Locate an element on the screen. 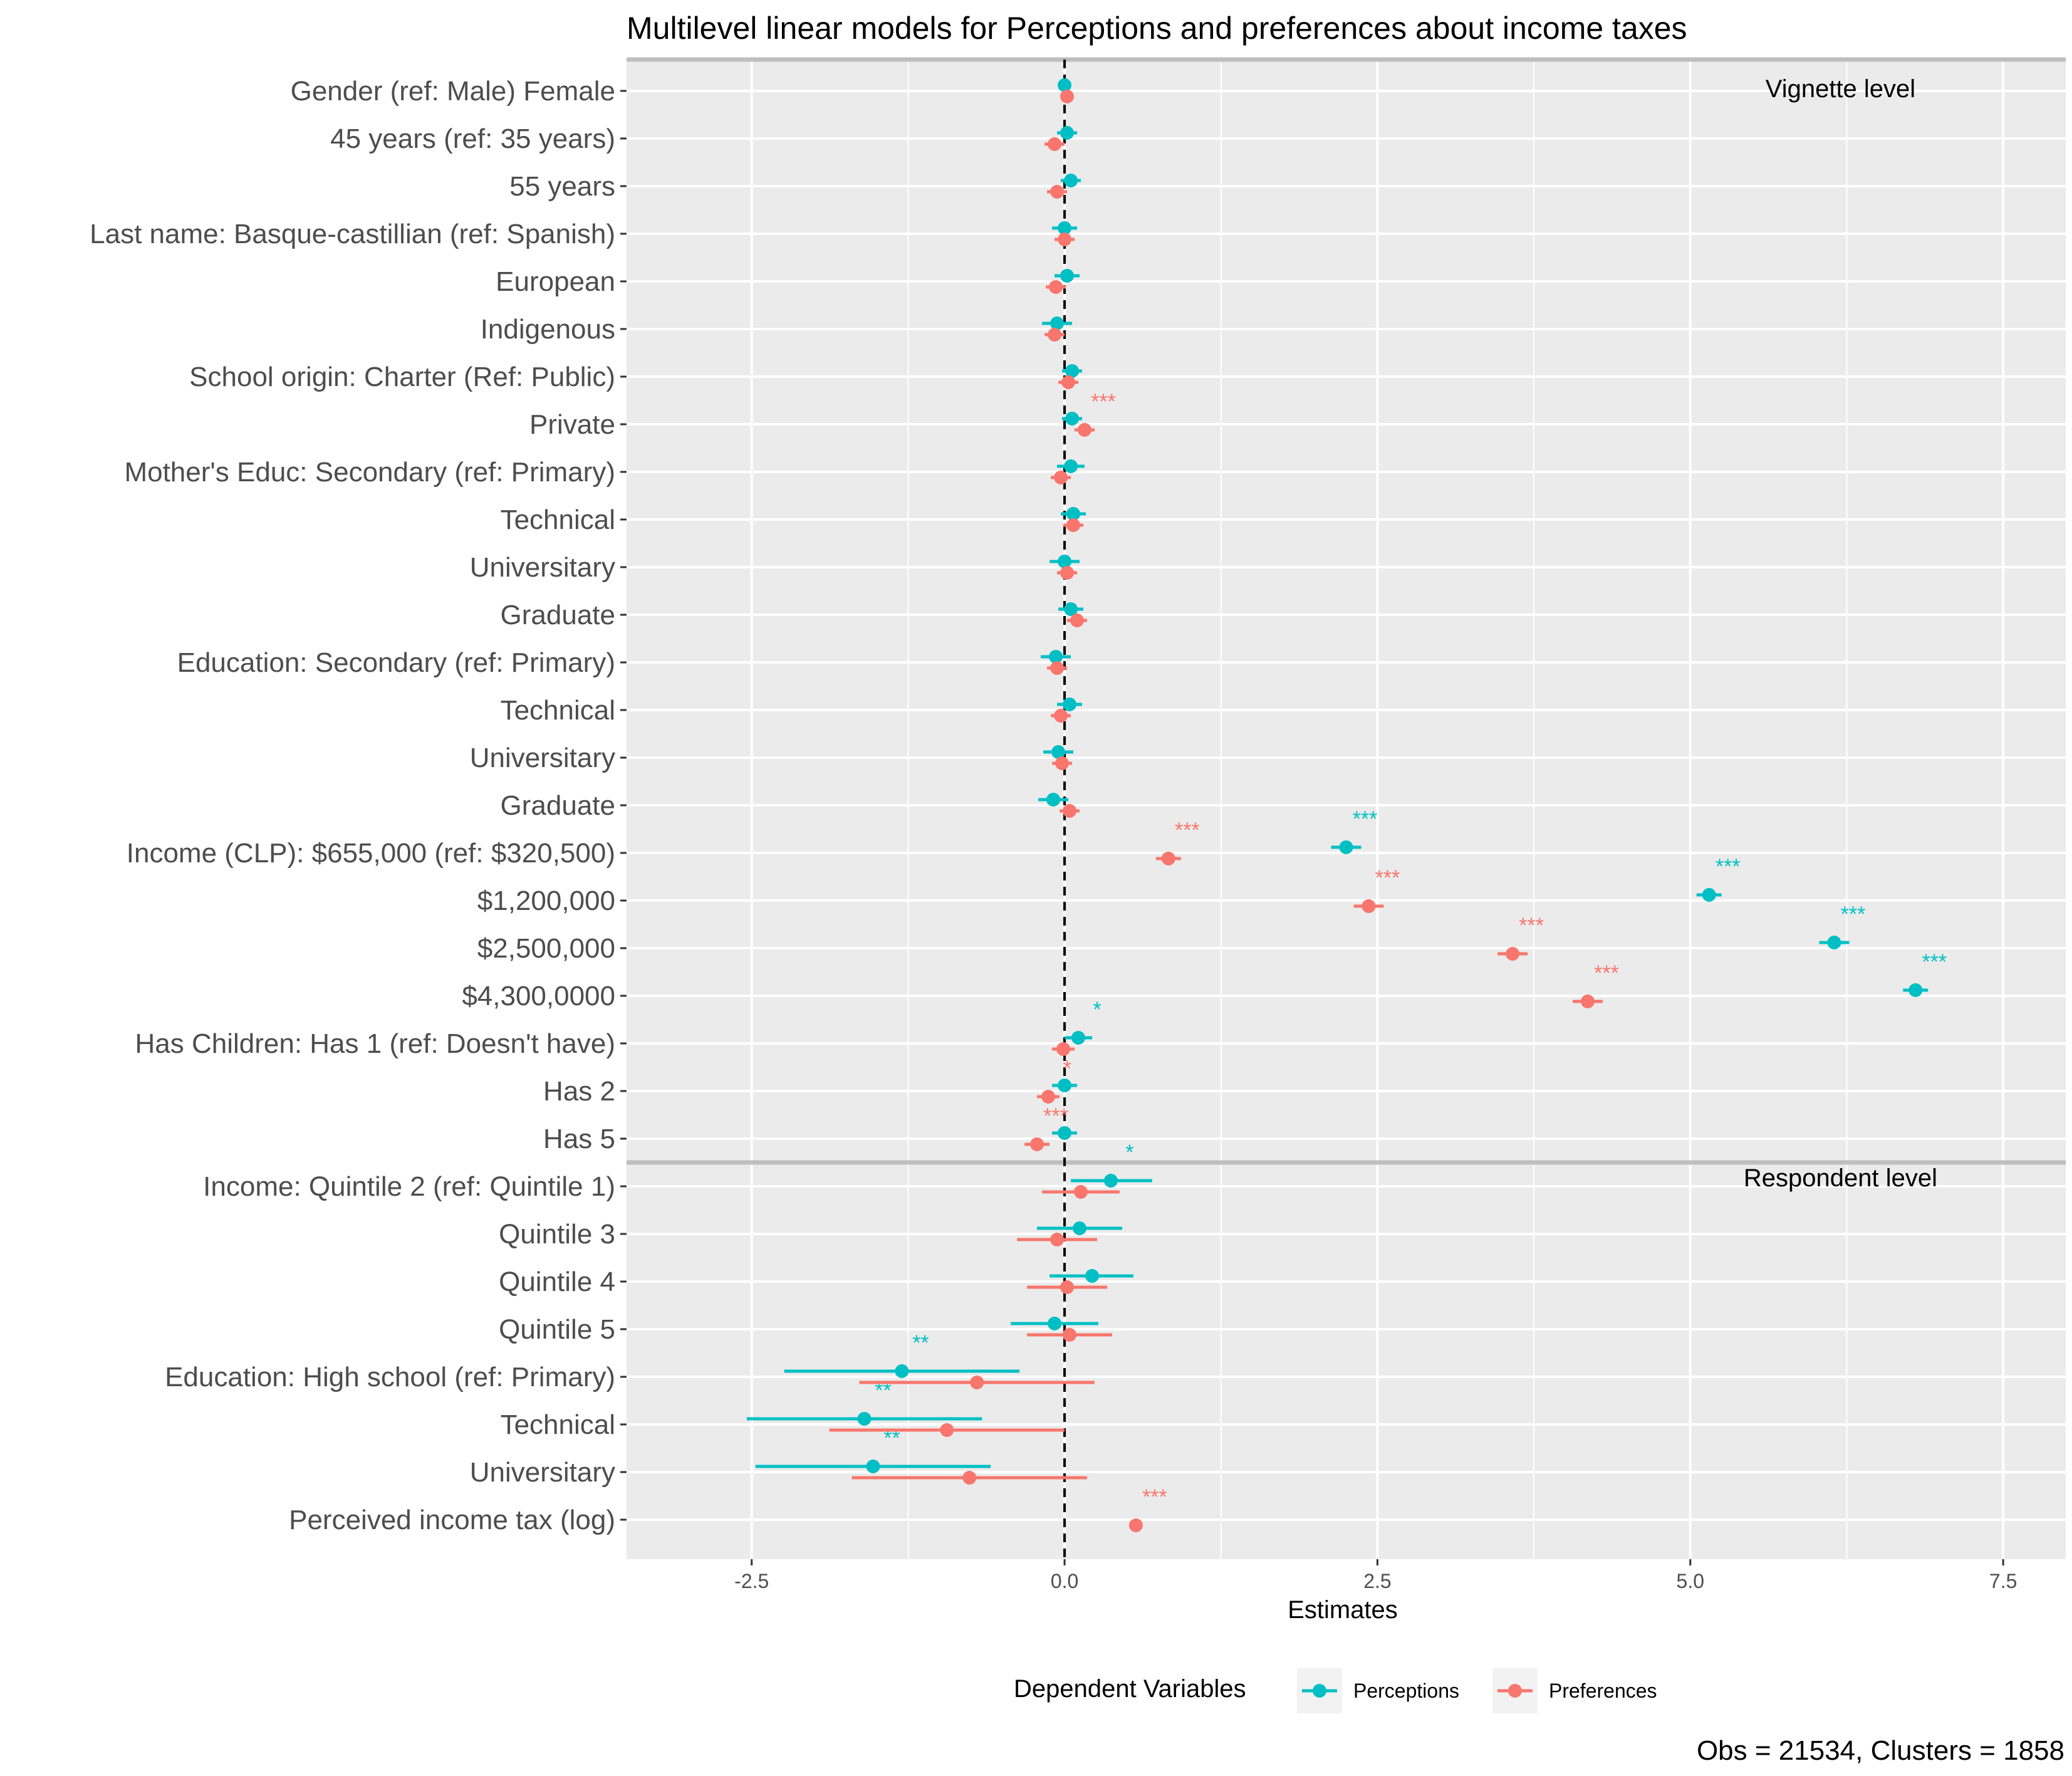 The height and width of the screenshot is (1776, 2072). y-tick-label: Graduate is located at coordinates (558, 805).